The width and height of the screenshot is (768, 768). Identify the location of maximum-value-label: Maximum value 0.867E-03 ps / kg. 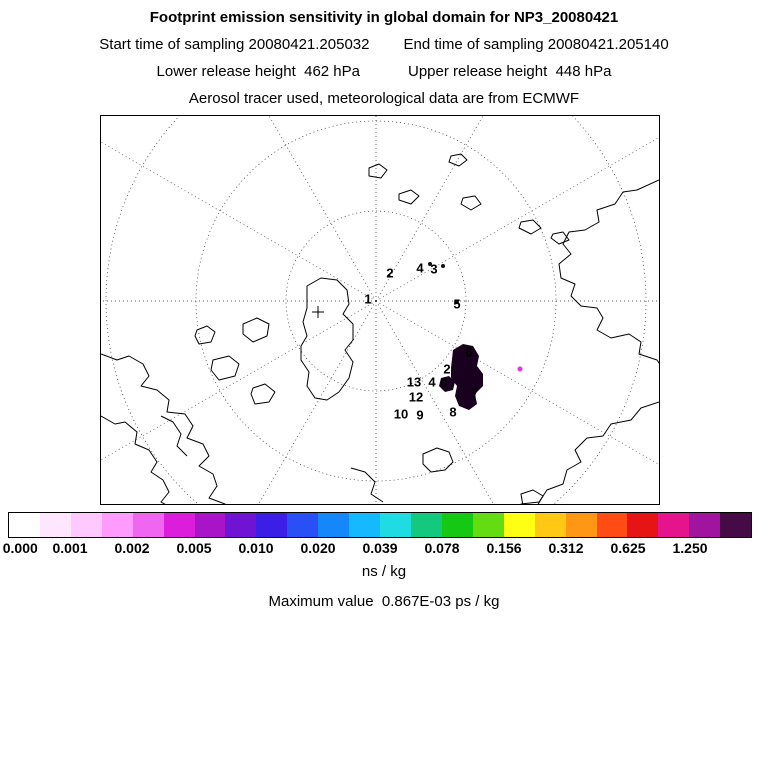
(384, 601).